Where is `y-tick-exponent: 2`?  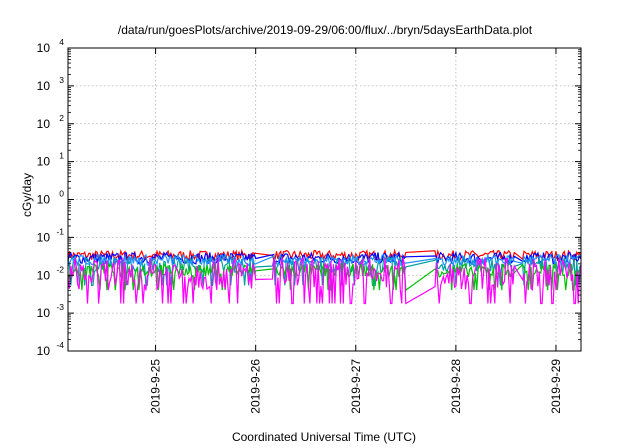
y-tick-exponent: 2 is located at coordinates (61, 118).